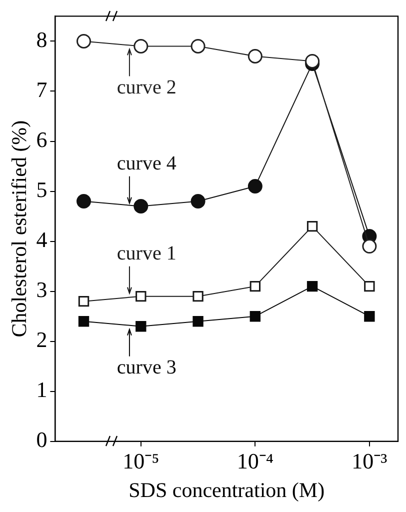 Image resolution: width=406 pixels, height=512 pixels. What do you see at coordinates (146, 163) in the screenshot?
I see `series-label: curve 4` at bounding box center [146, 163].